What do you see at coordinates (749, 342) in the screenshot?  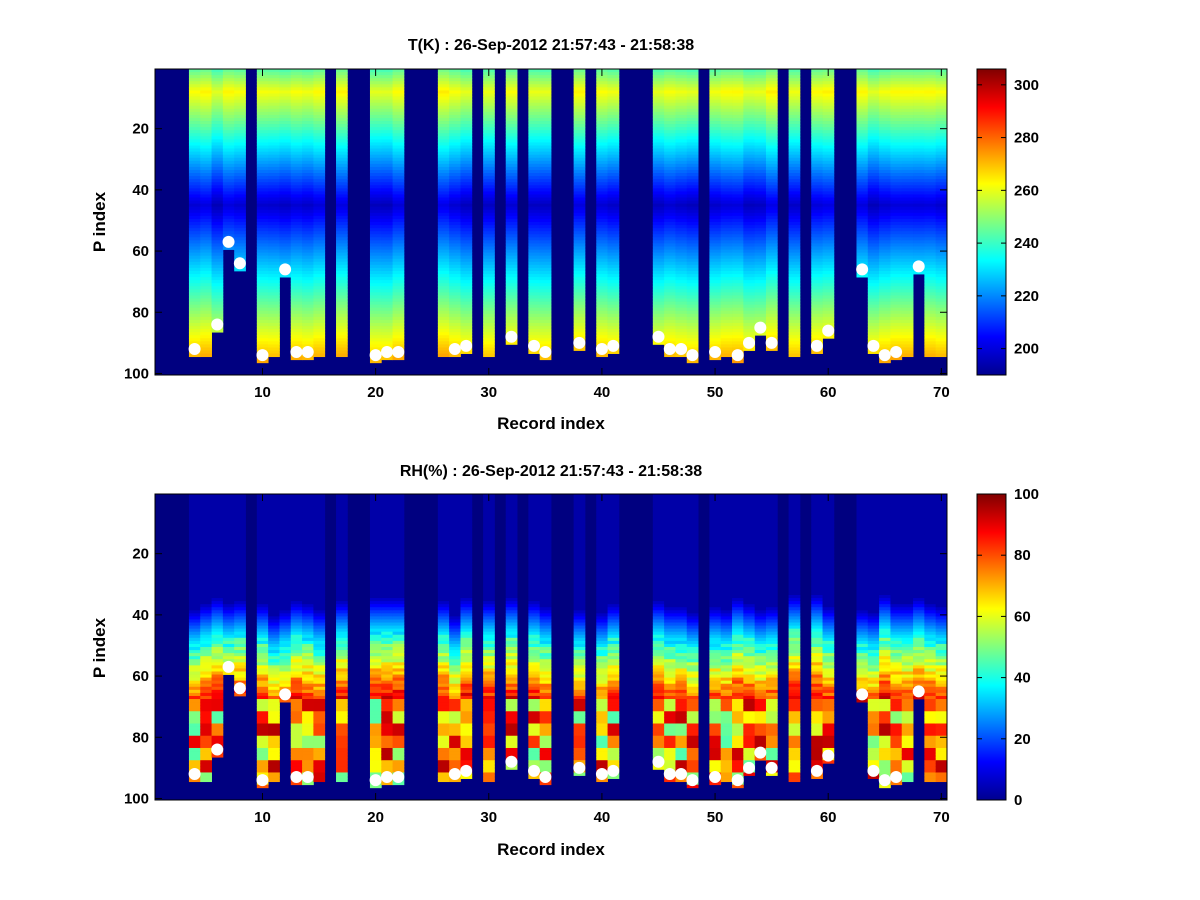 I see `surface-marker` at bounding box center [749, 342].